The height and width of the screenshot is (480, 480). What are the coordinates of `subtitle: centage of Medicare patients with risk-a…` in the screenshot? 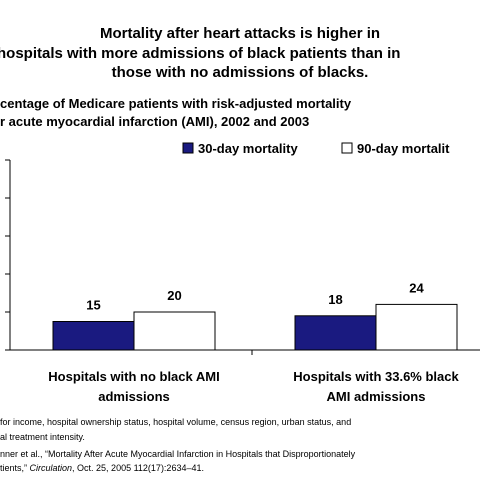 It's located at (176, 103).